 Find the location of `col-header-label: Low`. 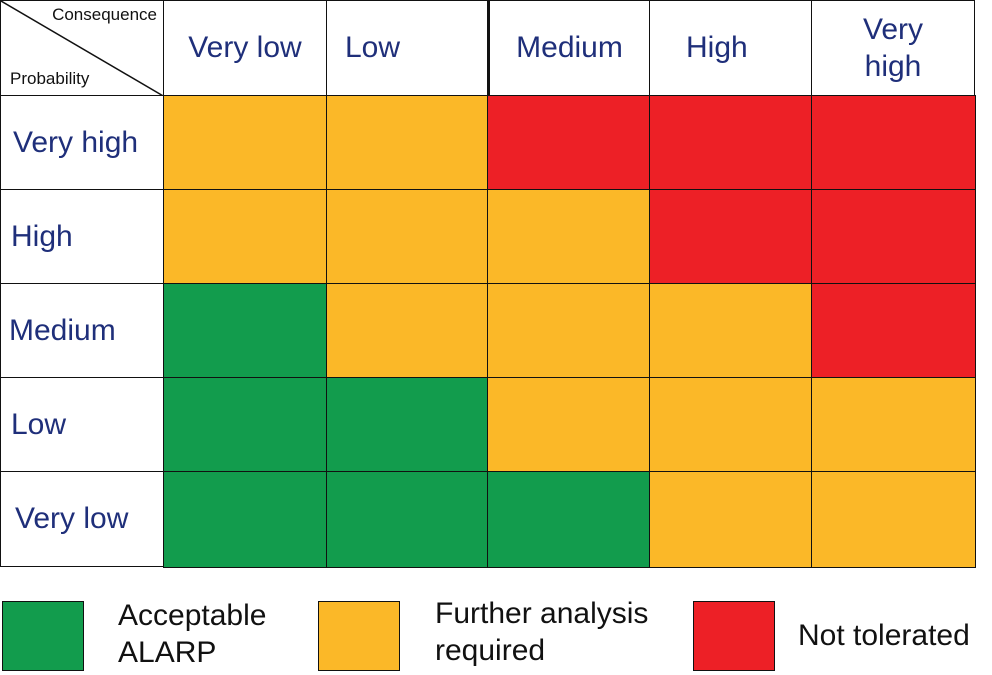

col-header-label: Low is located at coordinates (373, 48).